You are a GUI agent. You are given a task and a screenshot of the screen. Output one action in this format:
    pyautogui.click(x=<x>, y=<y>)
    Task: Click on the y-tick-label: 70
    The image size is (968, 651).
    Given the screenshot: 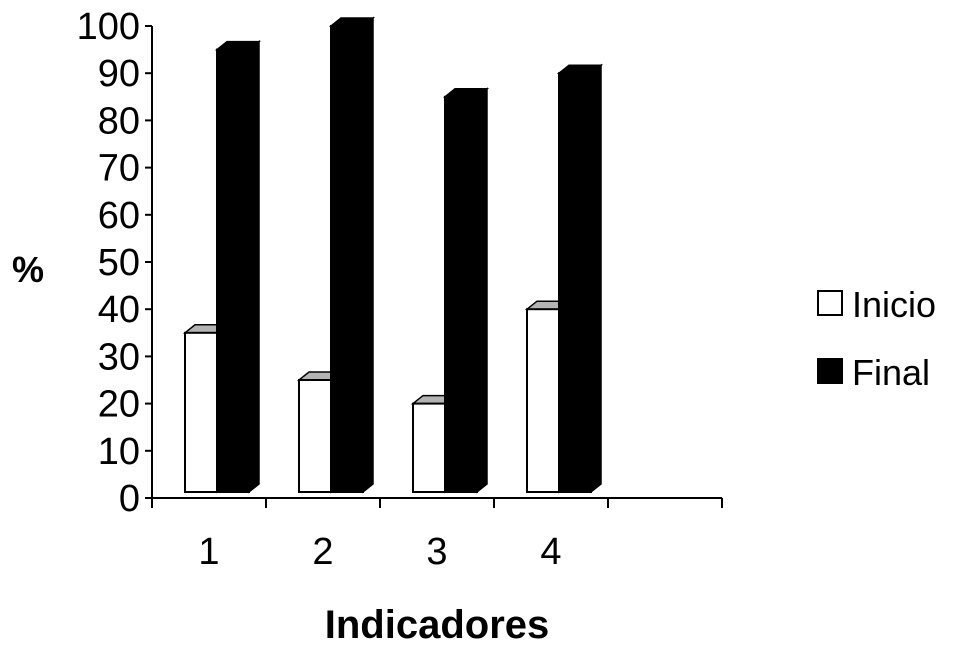 What is the action you would take?
    pyautogui.click(x=119, y=169)
    